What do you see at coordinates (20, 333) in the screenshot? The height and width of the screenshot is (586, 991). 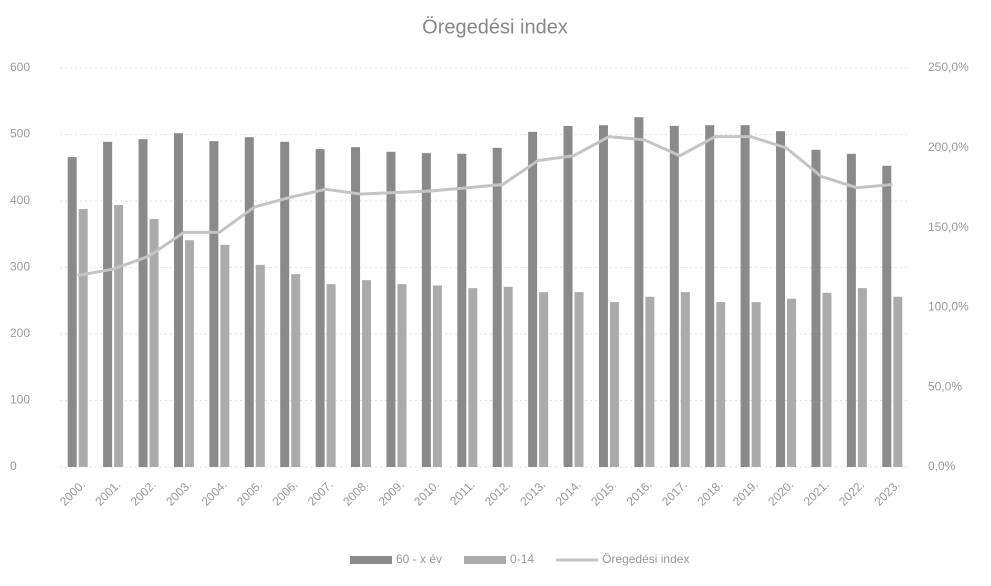 I see `y-tick-label: 200` at bounding box center [20, 333].